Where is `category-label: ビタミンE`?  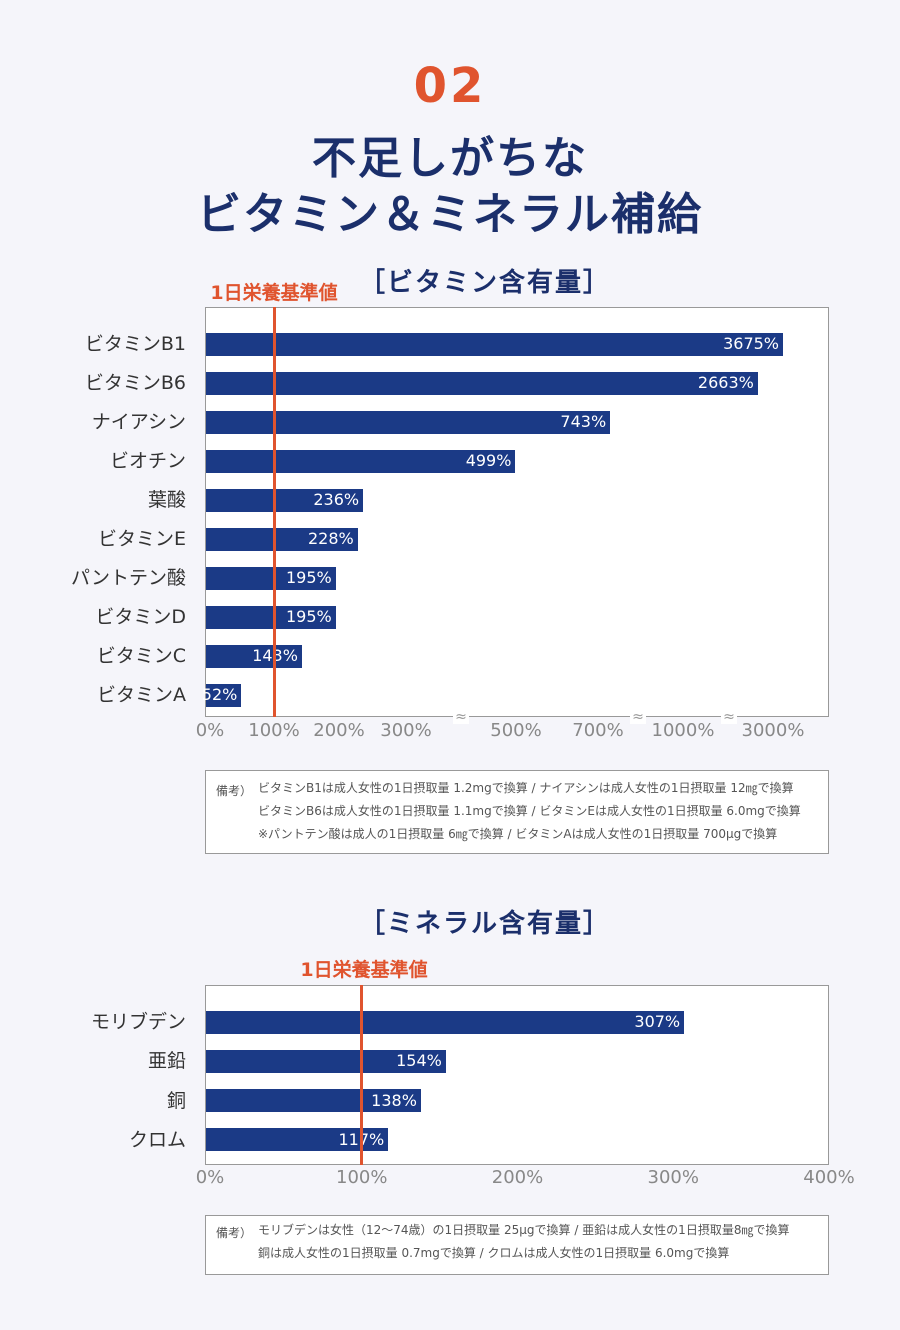
category-label: ビタミンE is located at coordinates (141, 539).